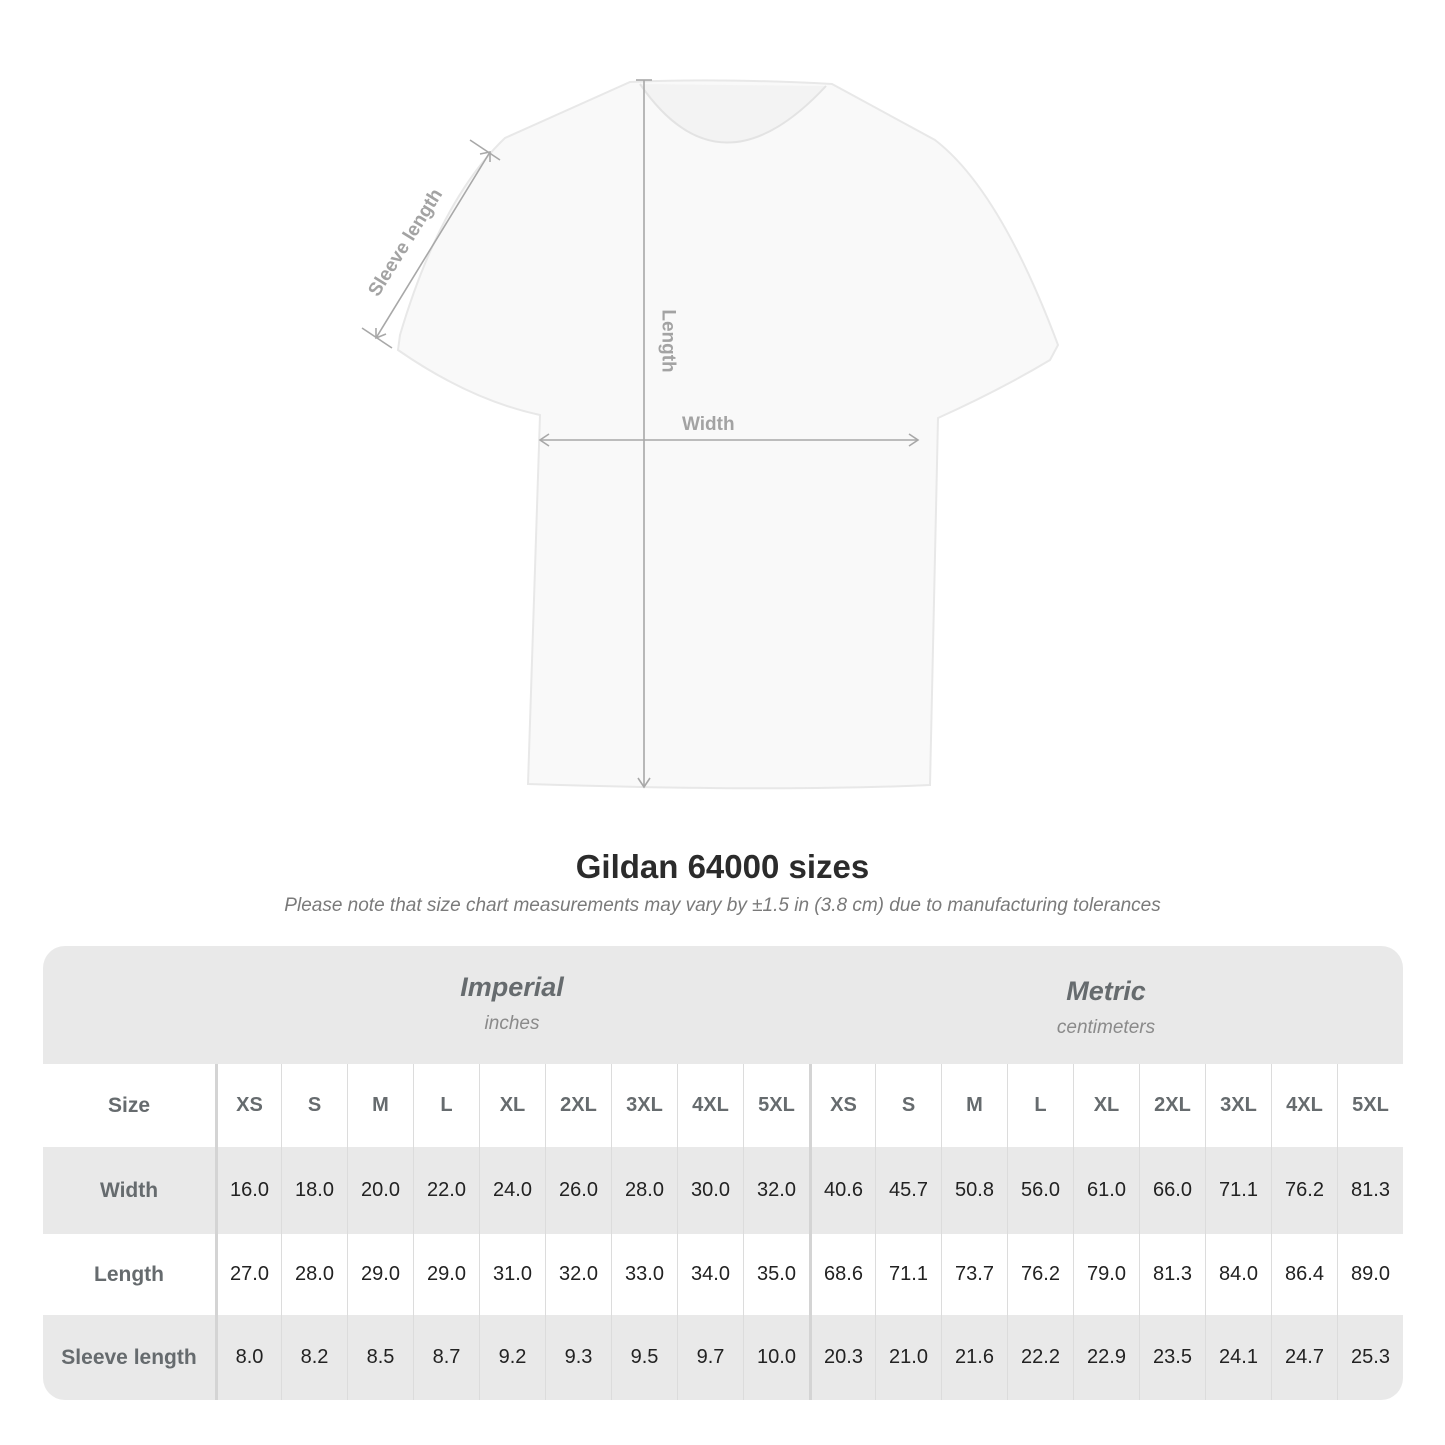  I want to click on metric-header: Metric centimeters, so click(1106, 1007).